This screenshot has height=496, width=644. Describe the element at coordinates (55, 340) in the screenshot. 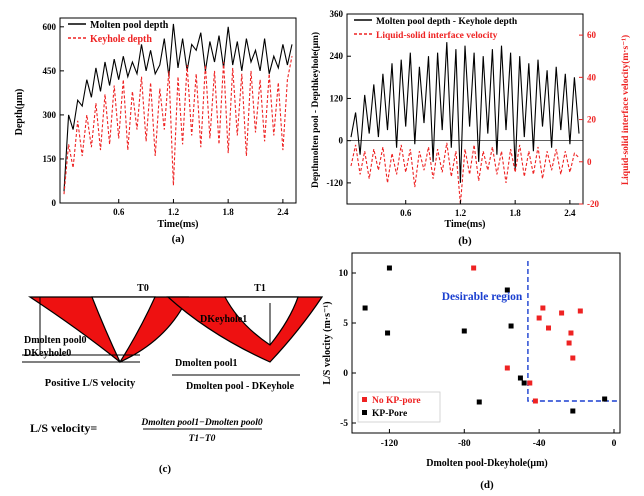

I see `label-d-molten-pool0: Dmolten pool0` at that location.